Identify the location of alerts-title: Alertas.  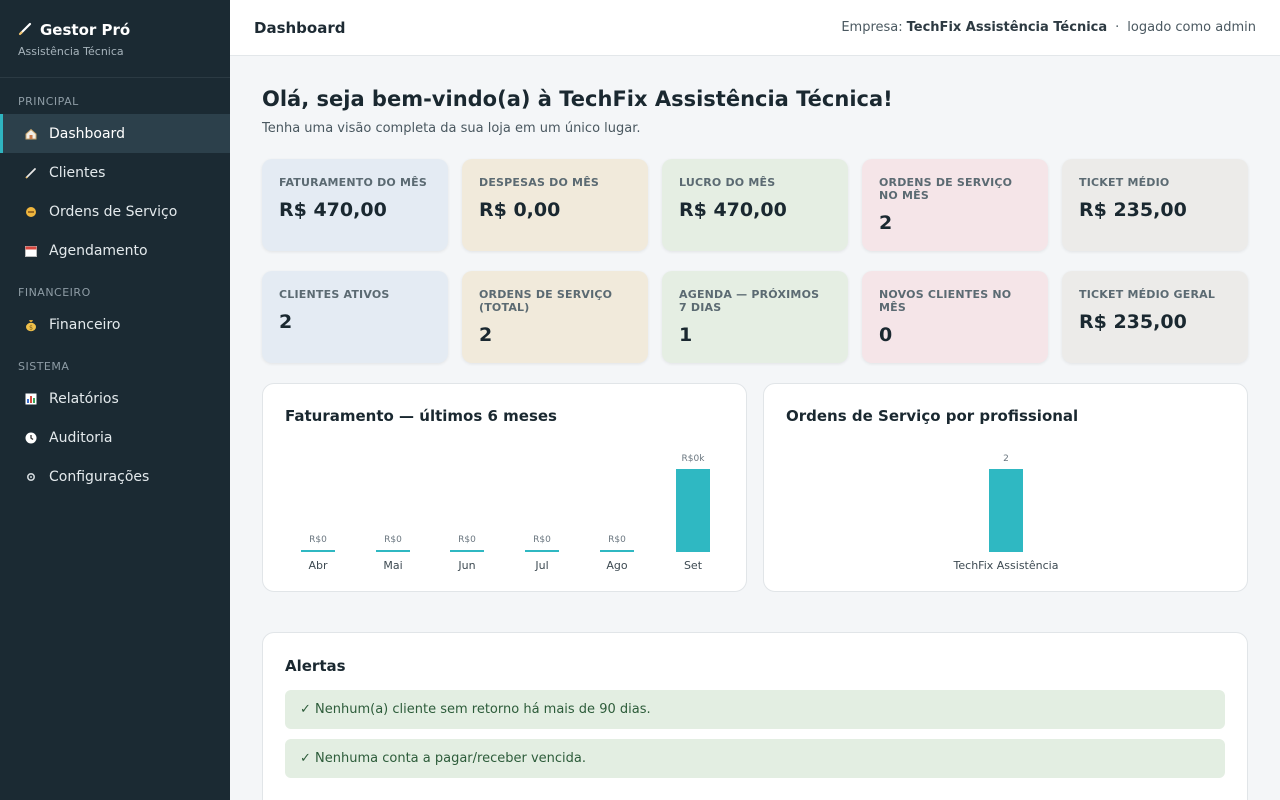
(315, 666).